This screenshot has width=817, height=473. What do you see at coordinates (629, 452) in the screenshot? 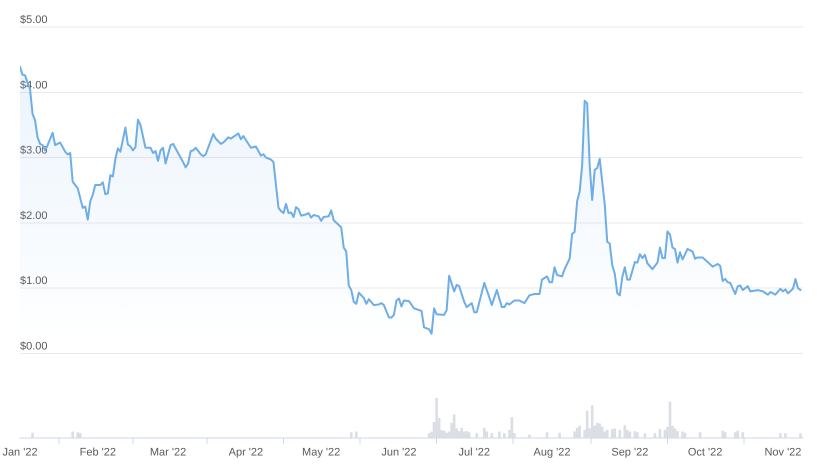
I see `x-tick-label: Sep '22` at bounding box center [629, 452].